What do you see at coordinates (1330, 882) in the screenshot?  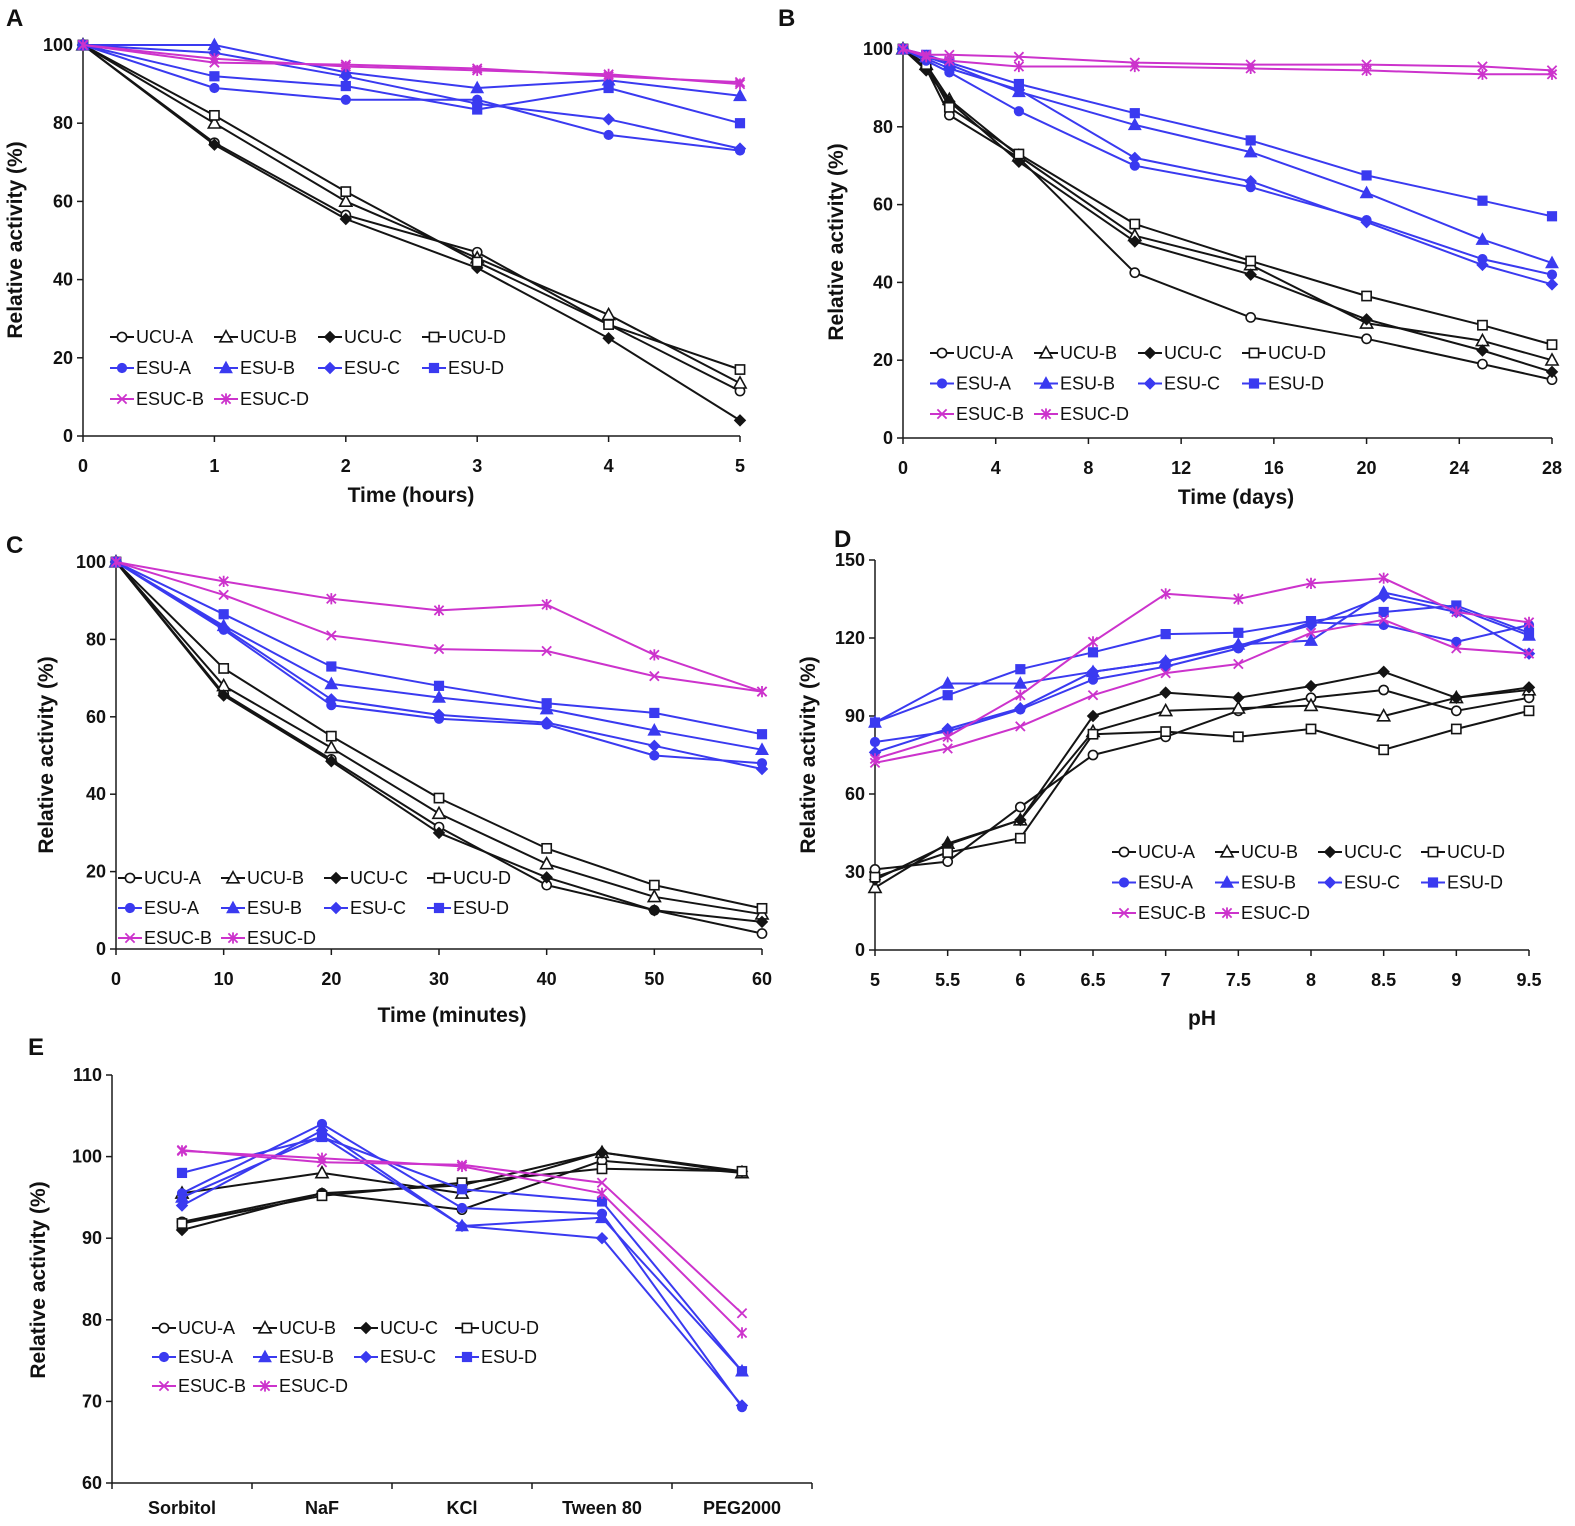 I see `legend-marker-esu-c` at bounding box center [1330, 882].